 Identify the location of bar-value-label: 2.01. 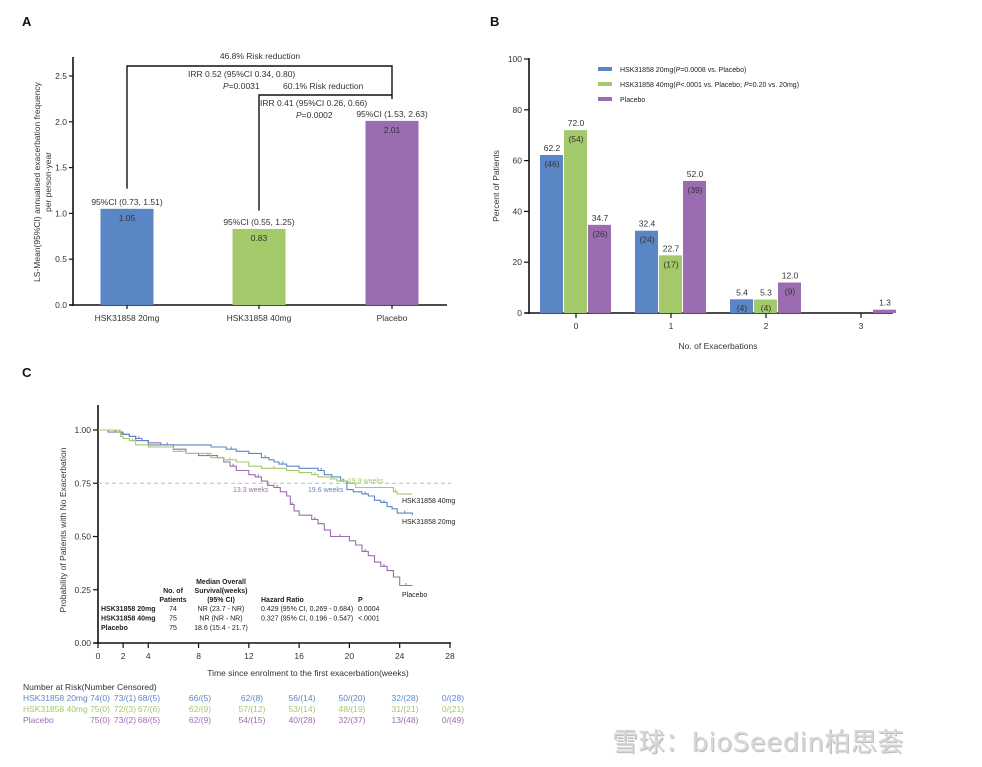
(392, 130).